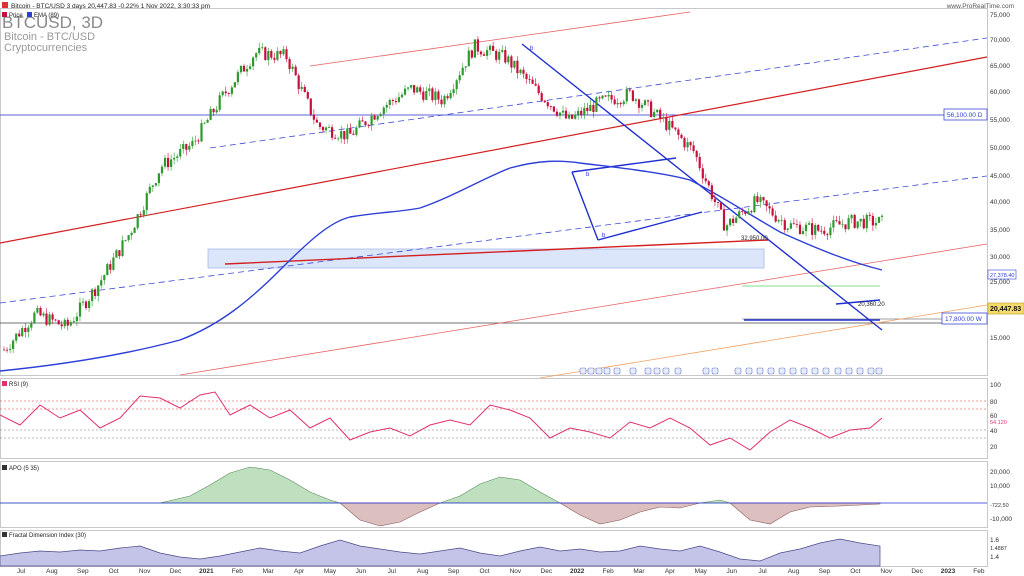 This screenshot has width=1024, height=576. What do you see at coordinates (83, 571) in the screenshot?
I see `time-axis-label: Sep` at bounding box center [83, 571].